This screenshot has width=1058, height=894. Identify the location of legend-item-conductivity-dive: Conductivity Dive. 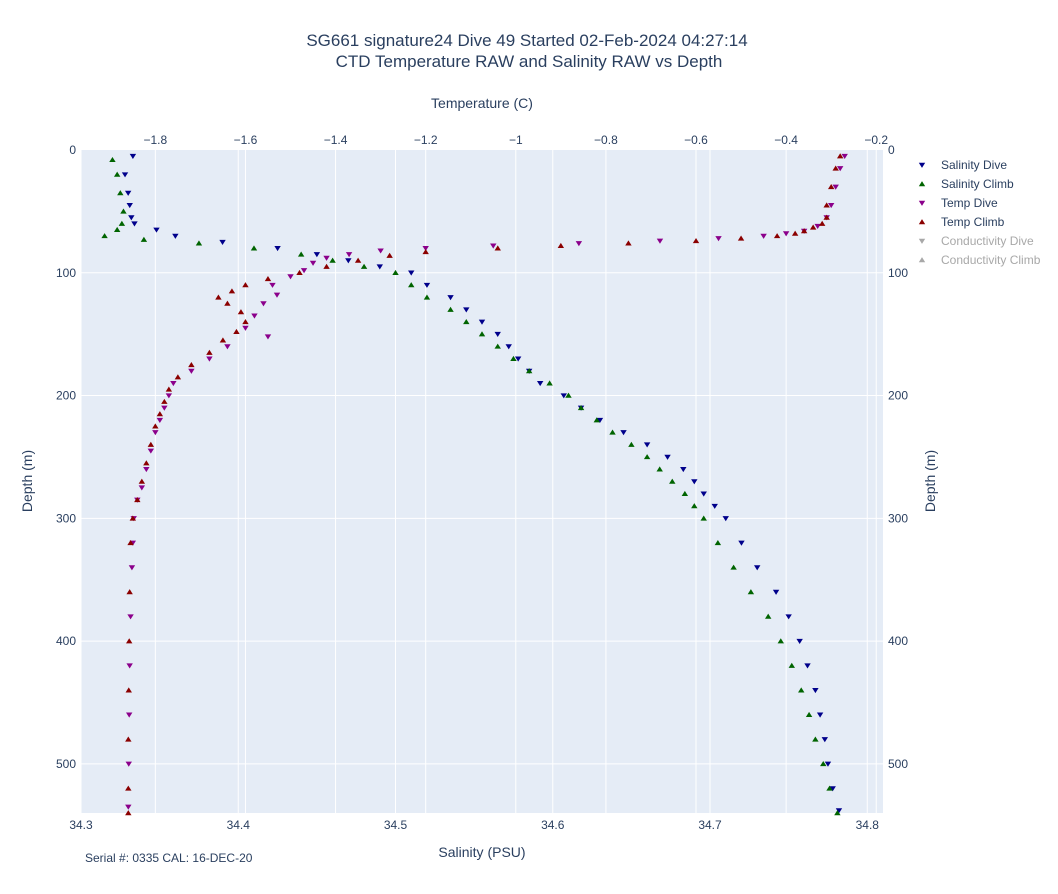
(976, 241).